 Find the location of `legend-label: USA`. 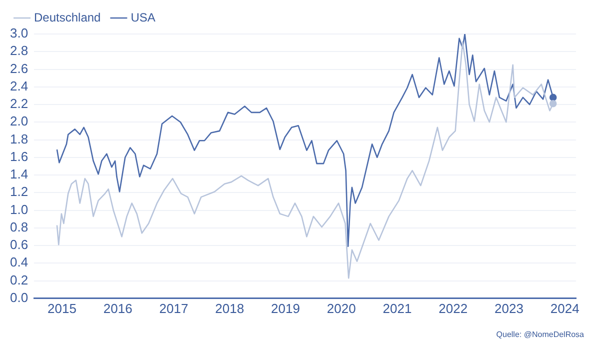

legend-label: USA is located at coordinates (143, 17).